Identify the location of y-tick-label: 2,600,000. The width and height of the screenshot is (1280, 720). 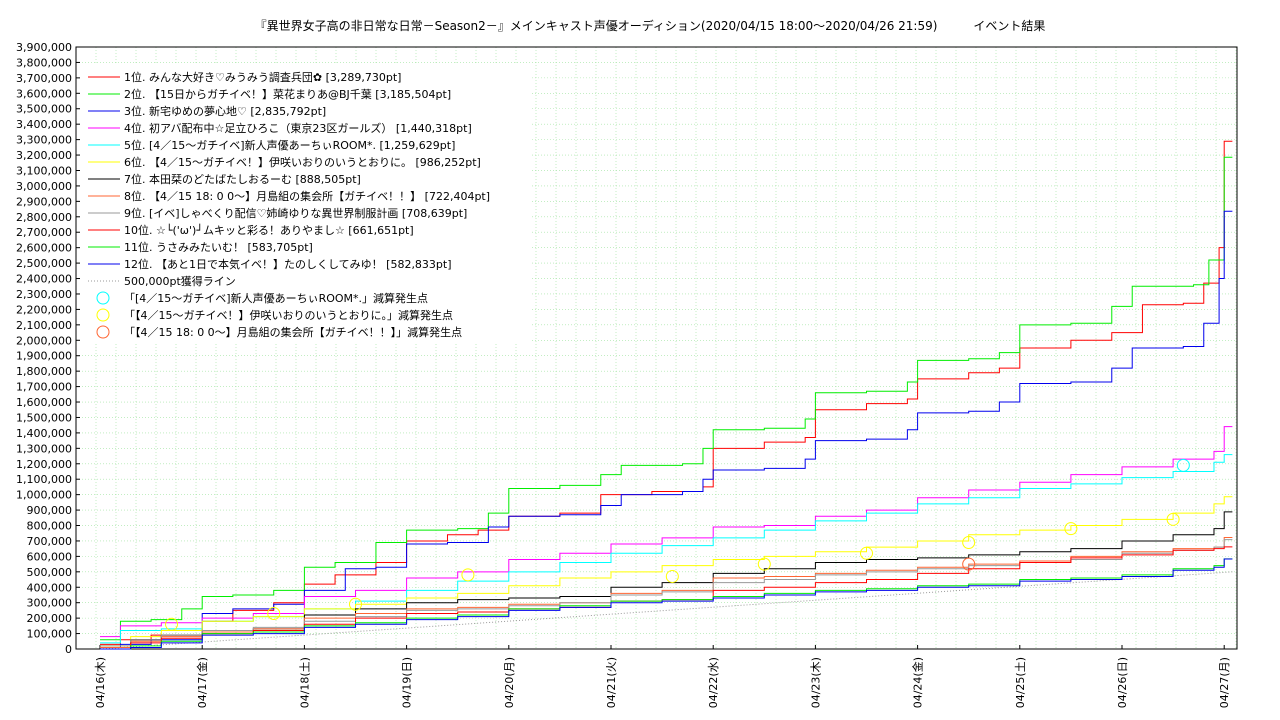
(44, 248).